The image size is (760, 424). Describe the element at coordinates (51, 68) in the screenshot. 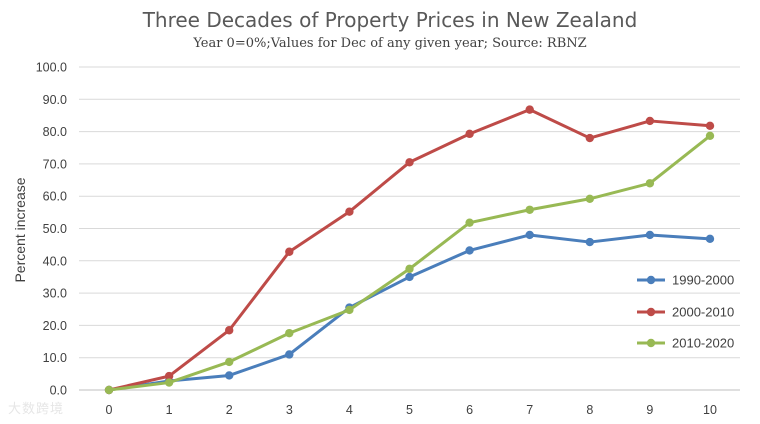

I see `y-tick-label: 100.0` at that location.